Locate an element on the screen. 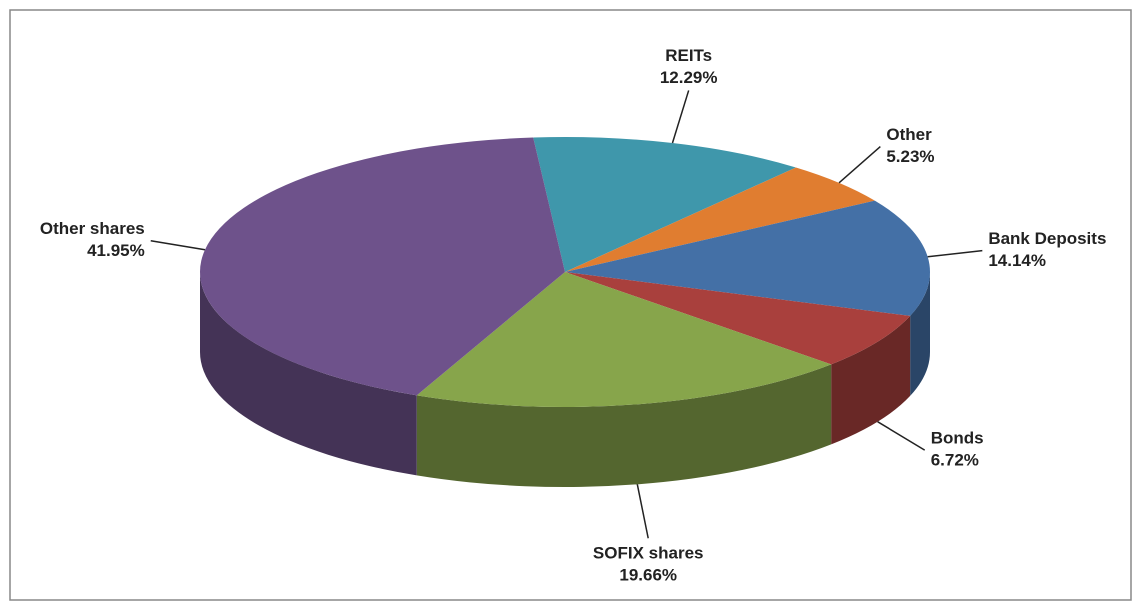  slice-value-label: 19.66% is located at coordinates (648, 575).